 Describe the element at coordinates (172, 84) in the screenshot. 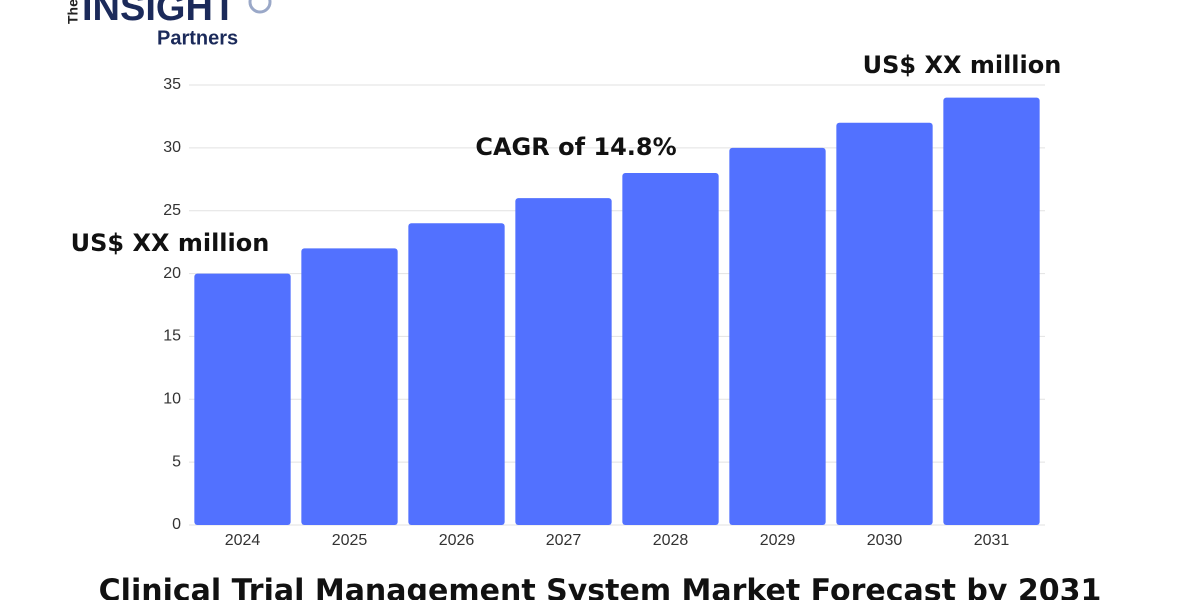

I see `y-tick-label: 35` at that location.